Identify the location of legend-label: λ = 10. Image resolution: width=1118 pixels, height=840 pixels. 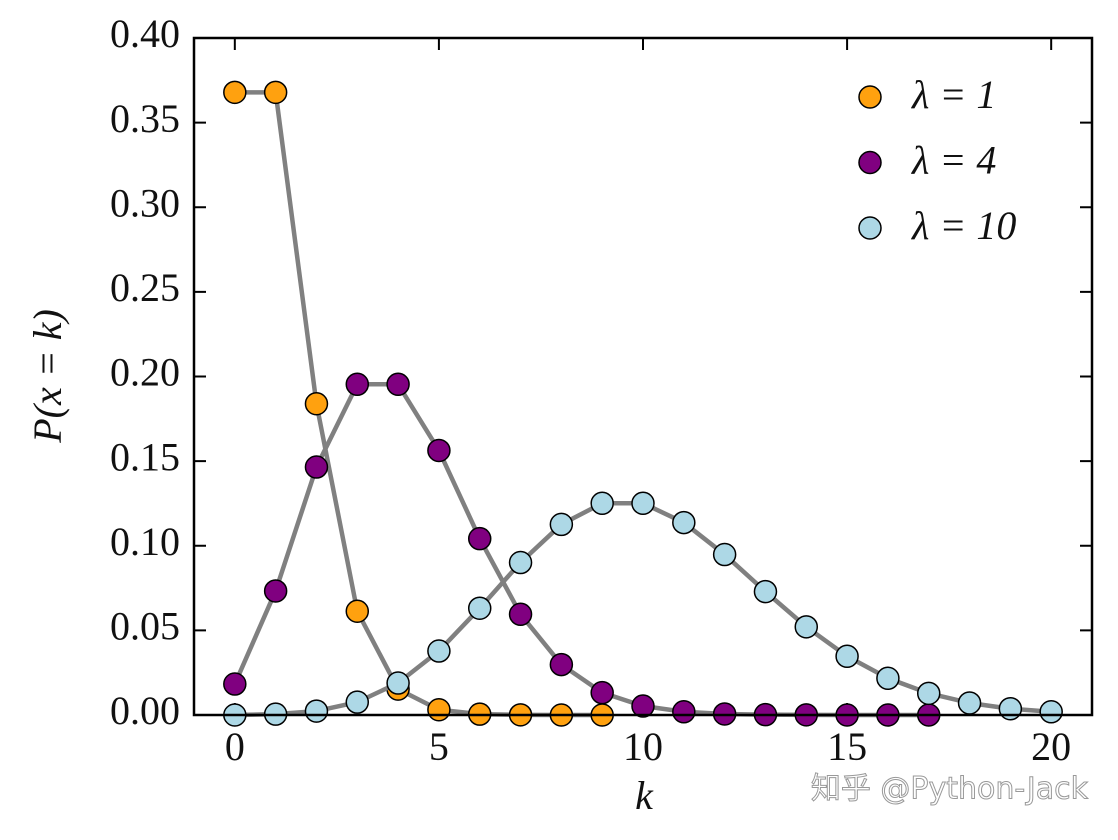
(963, 225).